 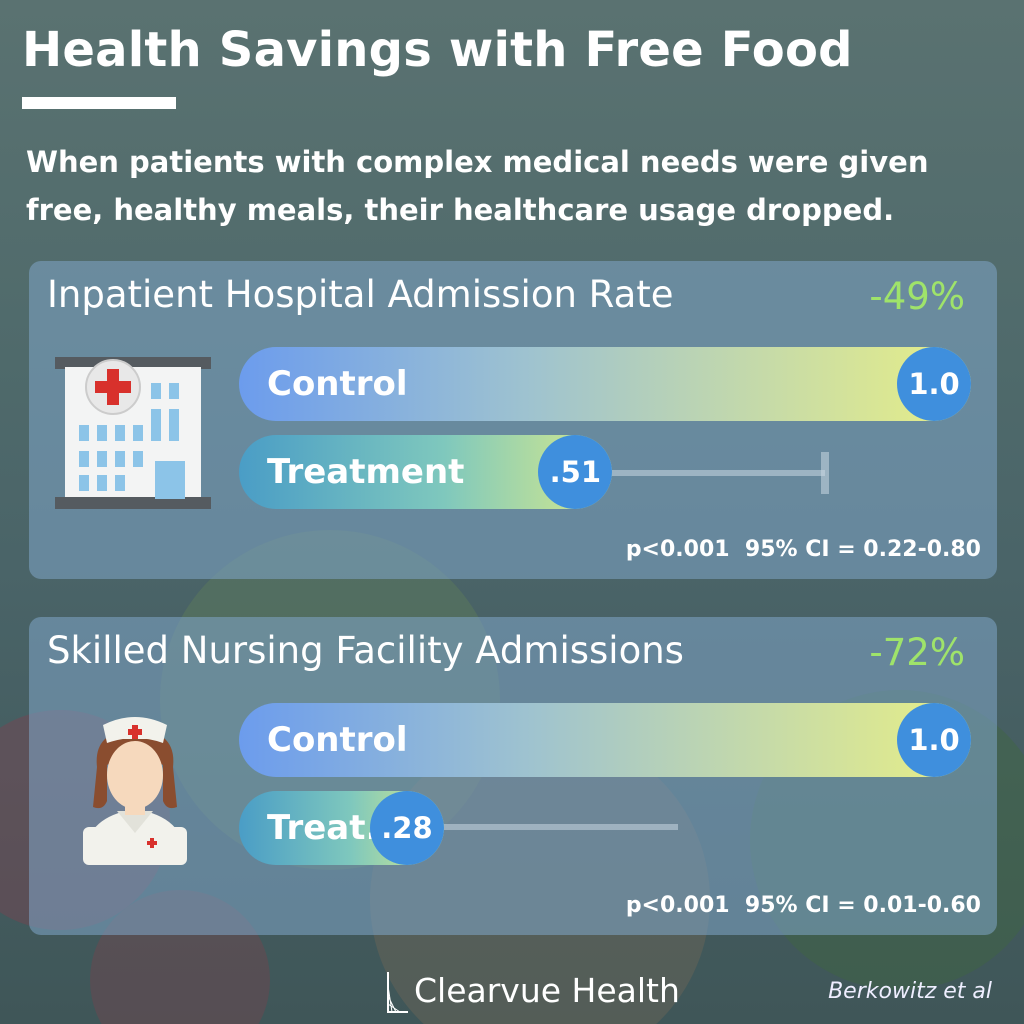 What do you see at coordinates (803, 549) in the screenshot?
I see `stats-text: p<0.001 95% CI = 0.22-0.80` at bounding box center [803, 549].